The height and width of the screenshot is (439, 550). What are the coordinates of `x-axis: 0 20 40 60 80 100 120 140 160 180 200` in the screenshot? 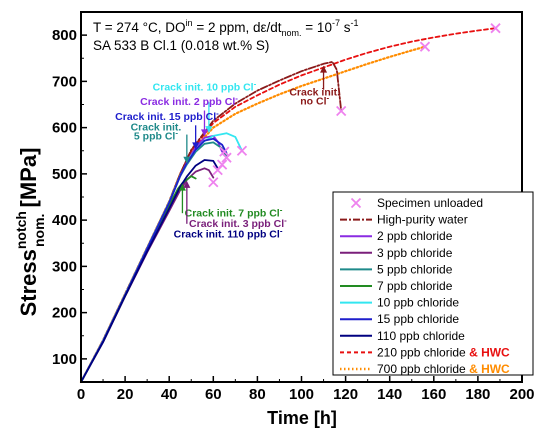 It's located at (306, 389).